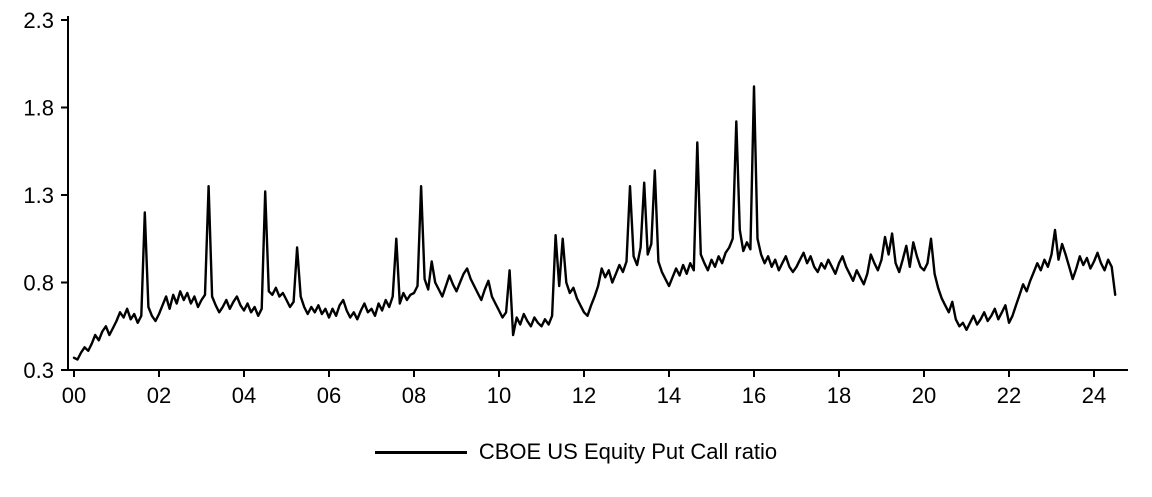  Describe the element at coordinates (1094, 395) in the screenshot. I see `x-tick-label: 24` at that location.